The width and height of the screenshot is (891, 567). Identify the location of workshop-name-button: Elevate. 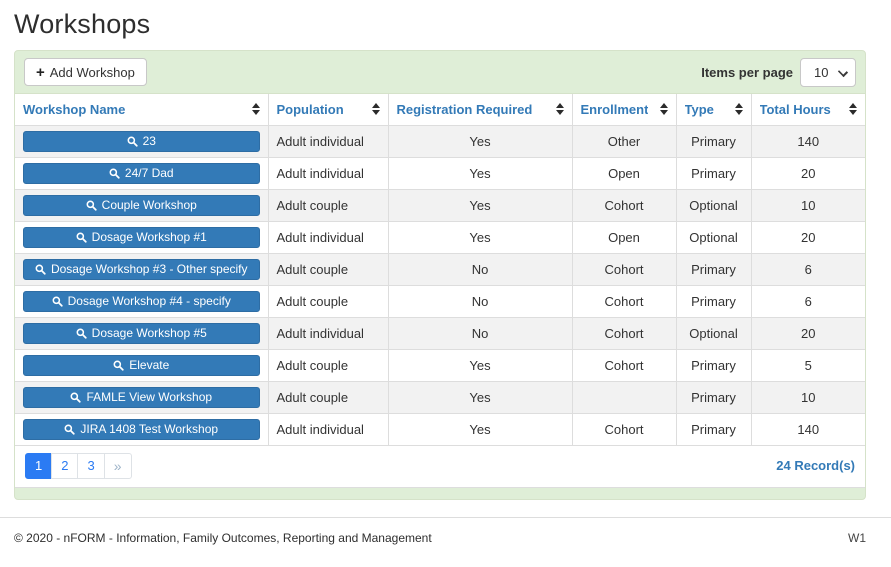
(141, 365).